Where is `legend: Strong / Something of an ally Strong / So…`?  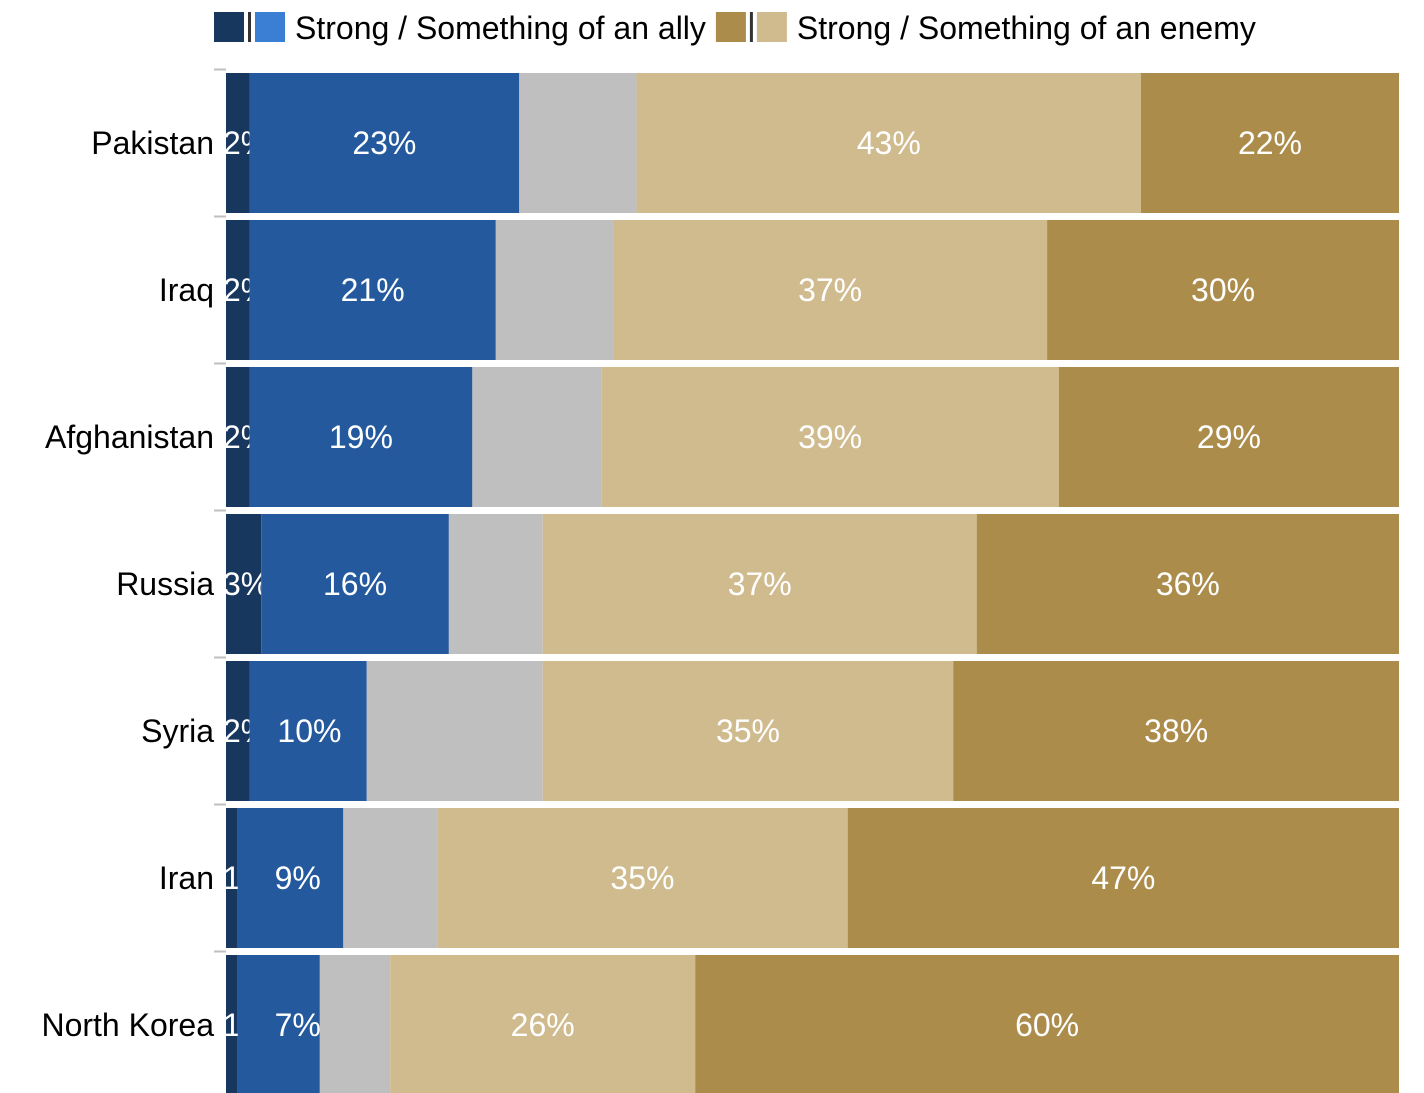 legend: Strong / Something of an ally Strong / So… is located at coordinates (735, 28).